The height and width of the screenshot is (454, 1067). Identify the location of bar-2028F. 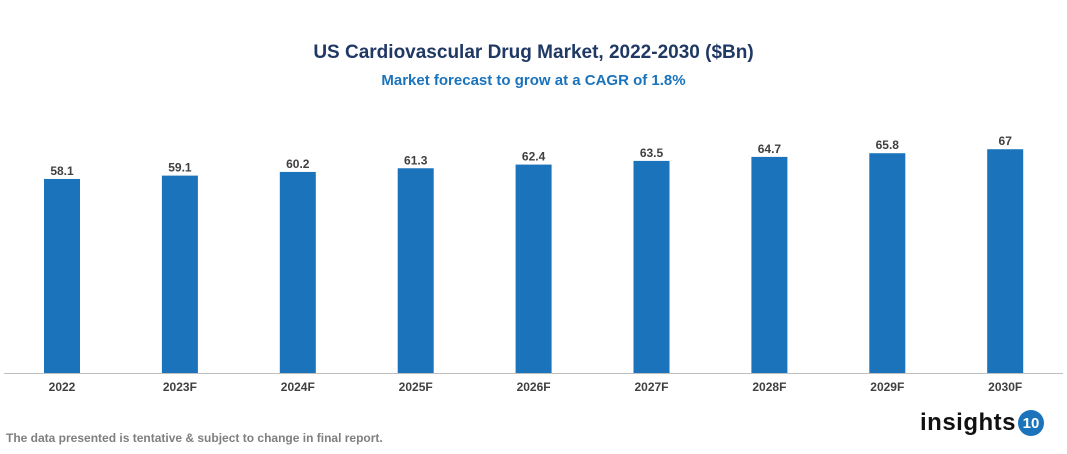
(769, 264).